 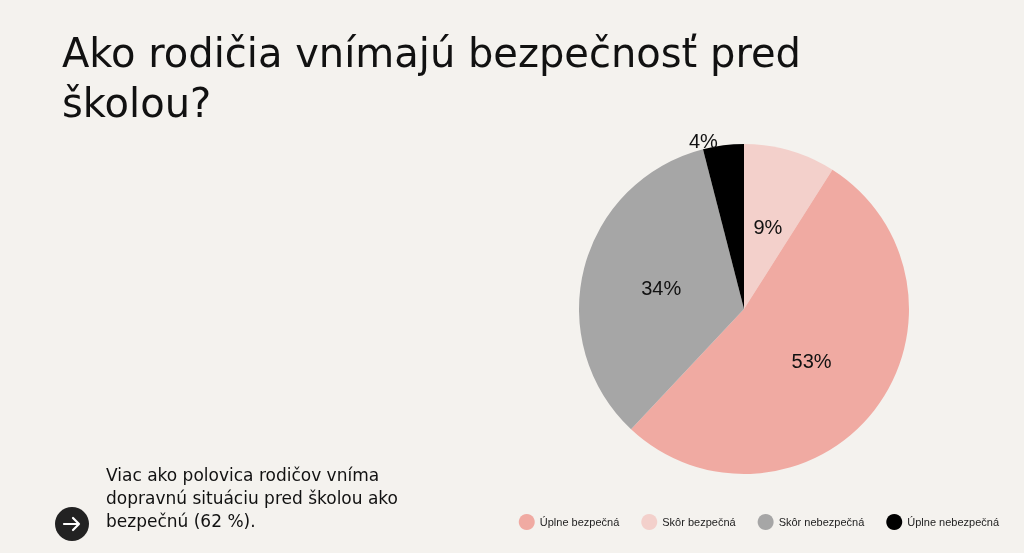 What do you see at coordinates (699, 522) in the screenshot?
I see `legend-label: Skôr bezpečná` at bounding box center [699, 522].